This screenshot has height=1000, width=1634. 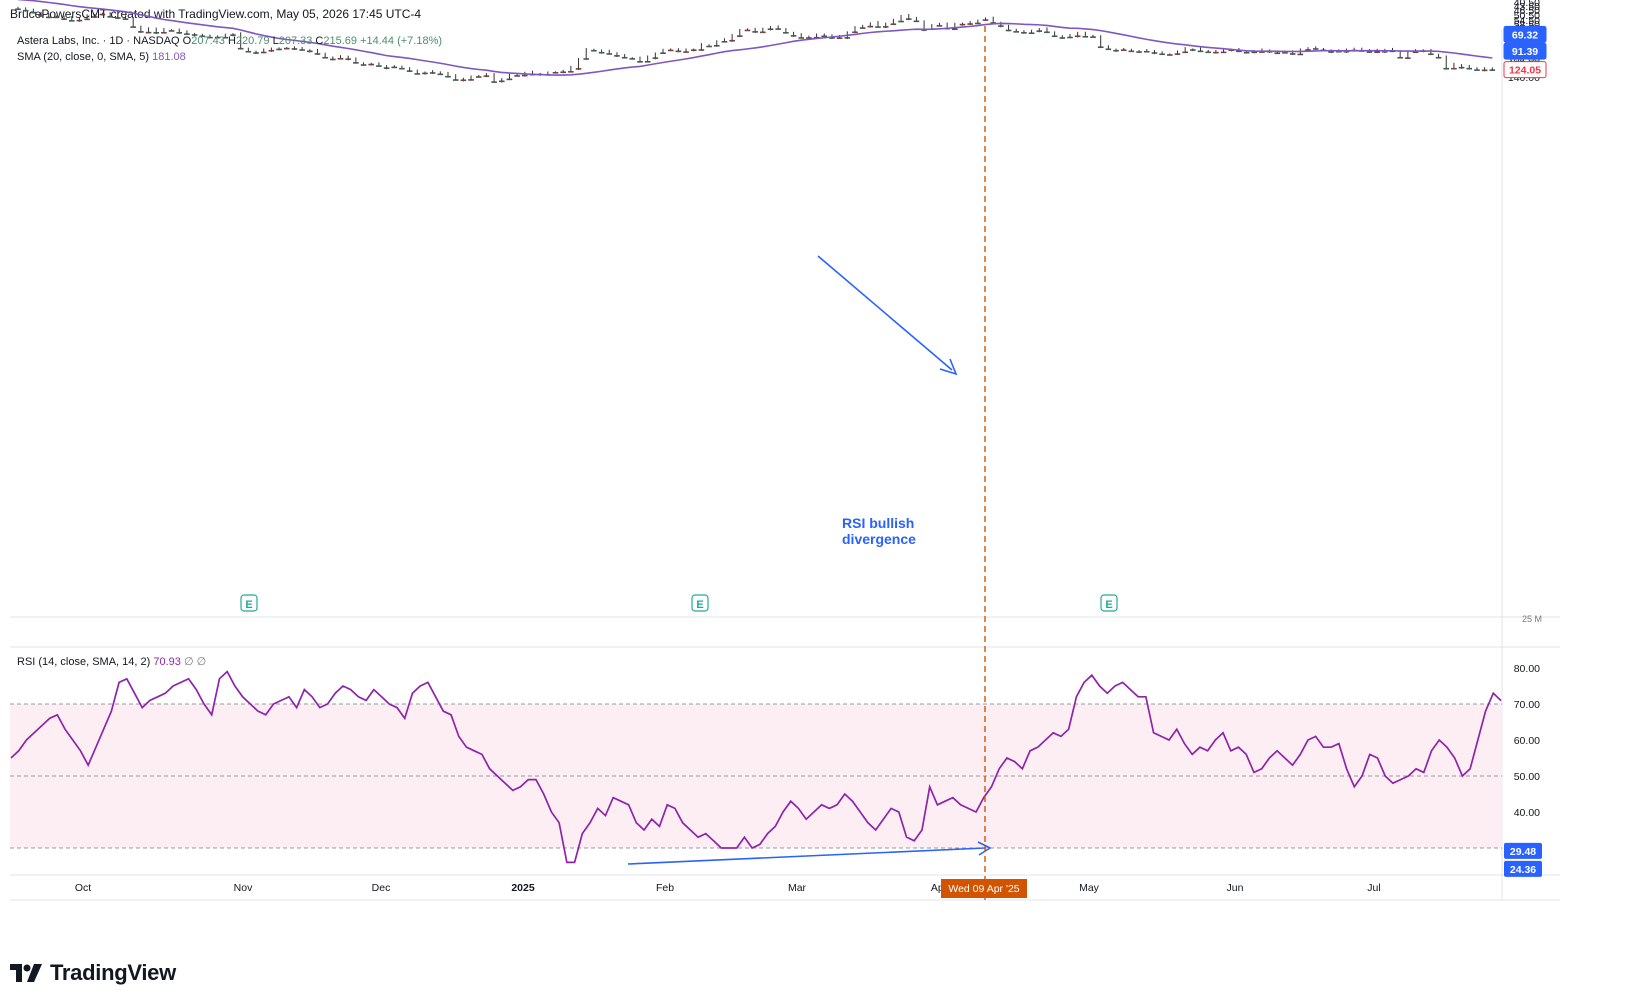 What do you see at coordinates (700, 603) in the screenshot?
I see `earnings-marker` at bounding box center [700, 603].